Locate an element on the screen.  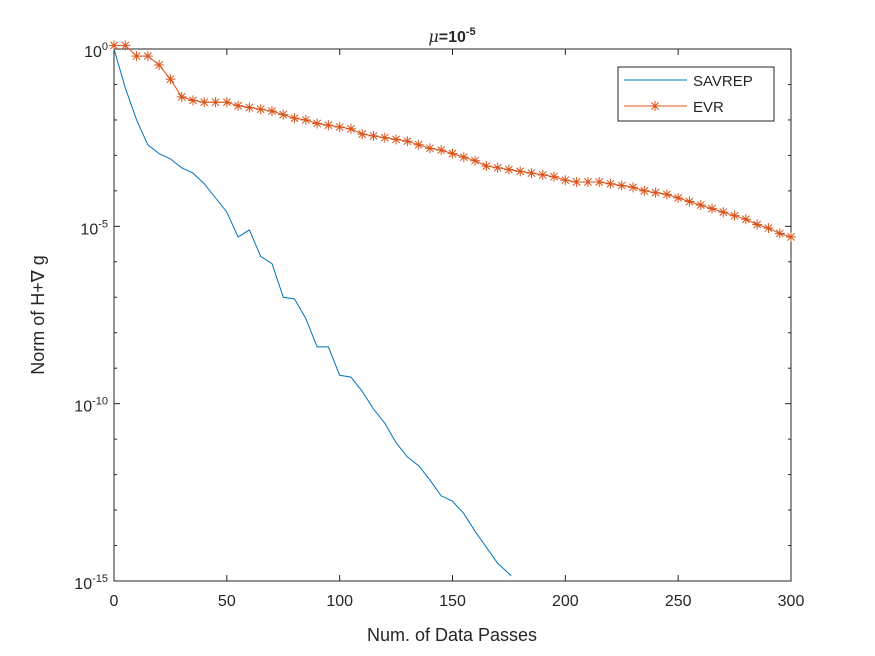
x-tick-label: 200 is located at coordinates (565, 601).